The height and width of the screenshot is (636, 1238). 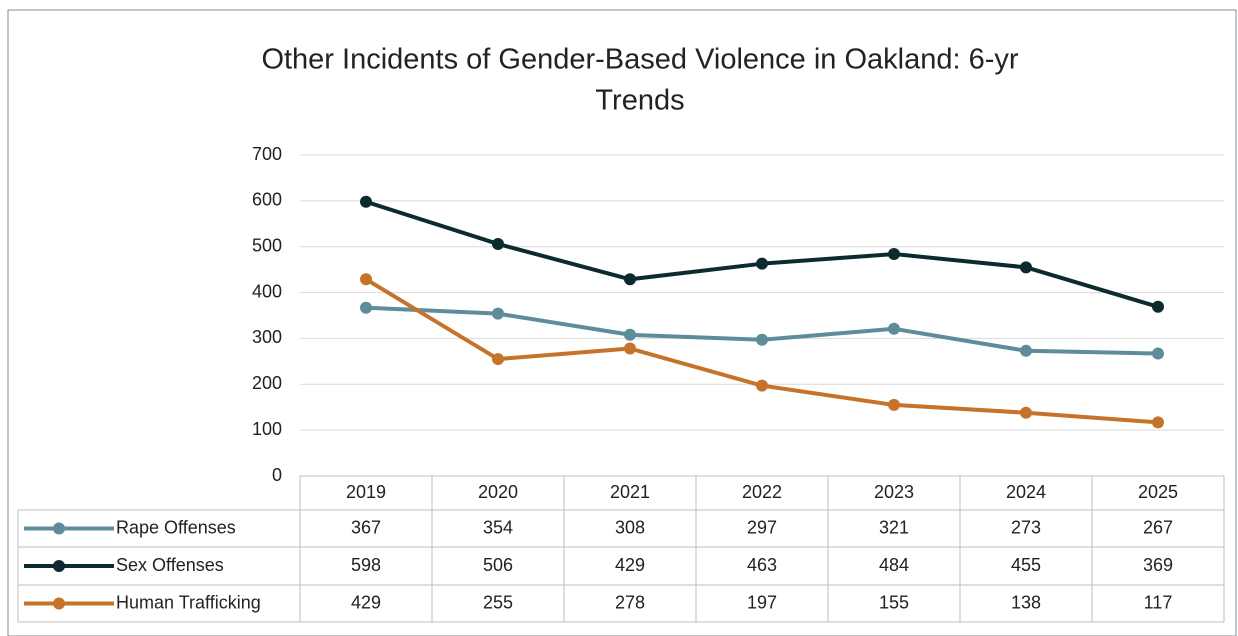 What do you see at coordinates (1158, 602) in the screenshot?
I see `table-value: 117` at bounding box center [1158, 602].